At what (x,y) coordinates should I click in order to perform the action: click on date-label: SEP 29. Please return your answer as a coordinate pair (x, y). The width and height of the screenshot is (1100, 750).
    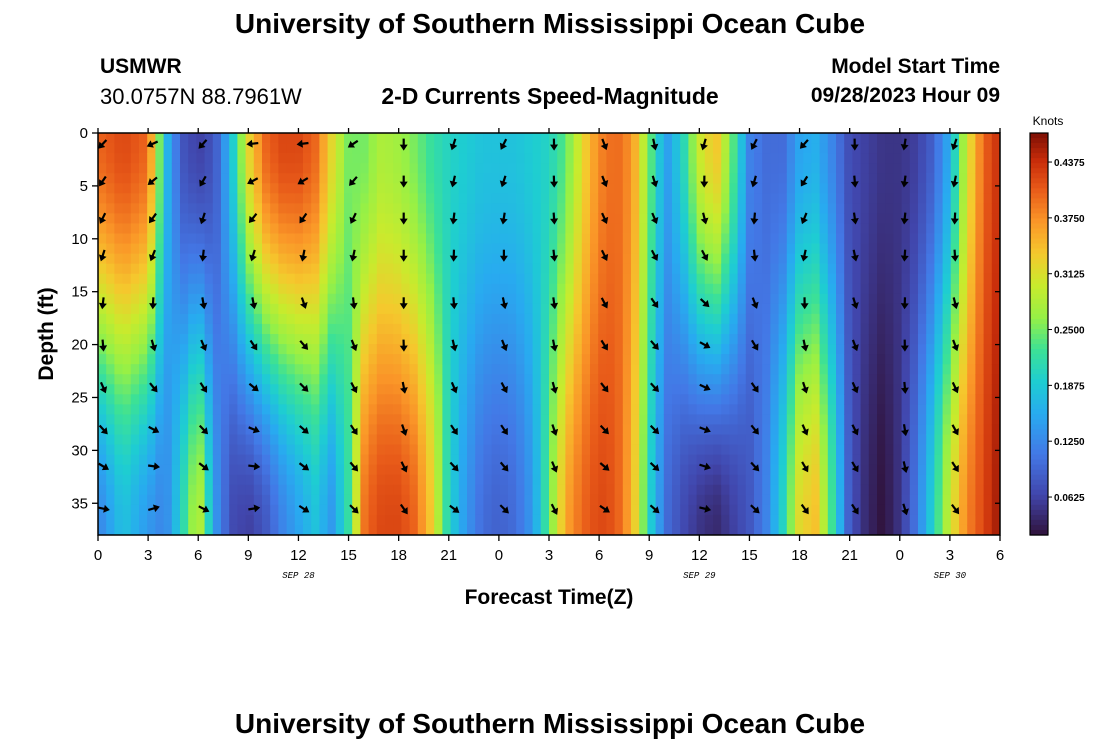
    Looking at the image, I should click on (699, 576).